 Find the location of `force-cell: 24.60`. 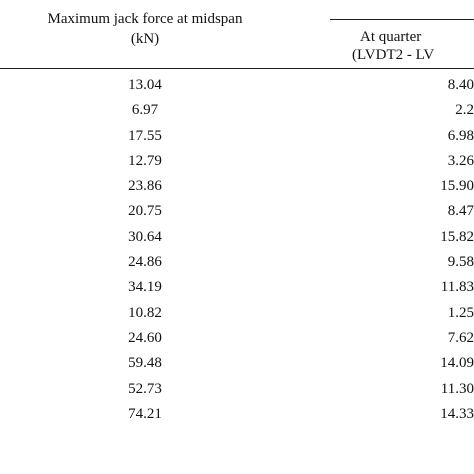

force-cell: 24.60 is located at coordinates (145, 337).